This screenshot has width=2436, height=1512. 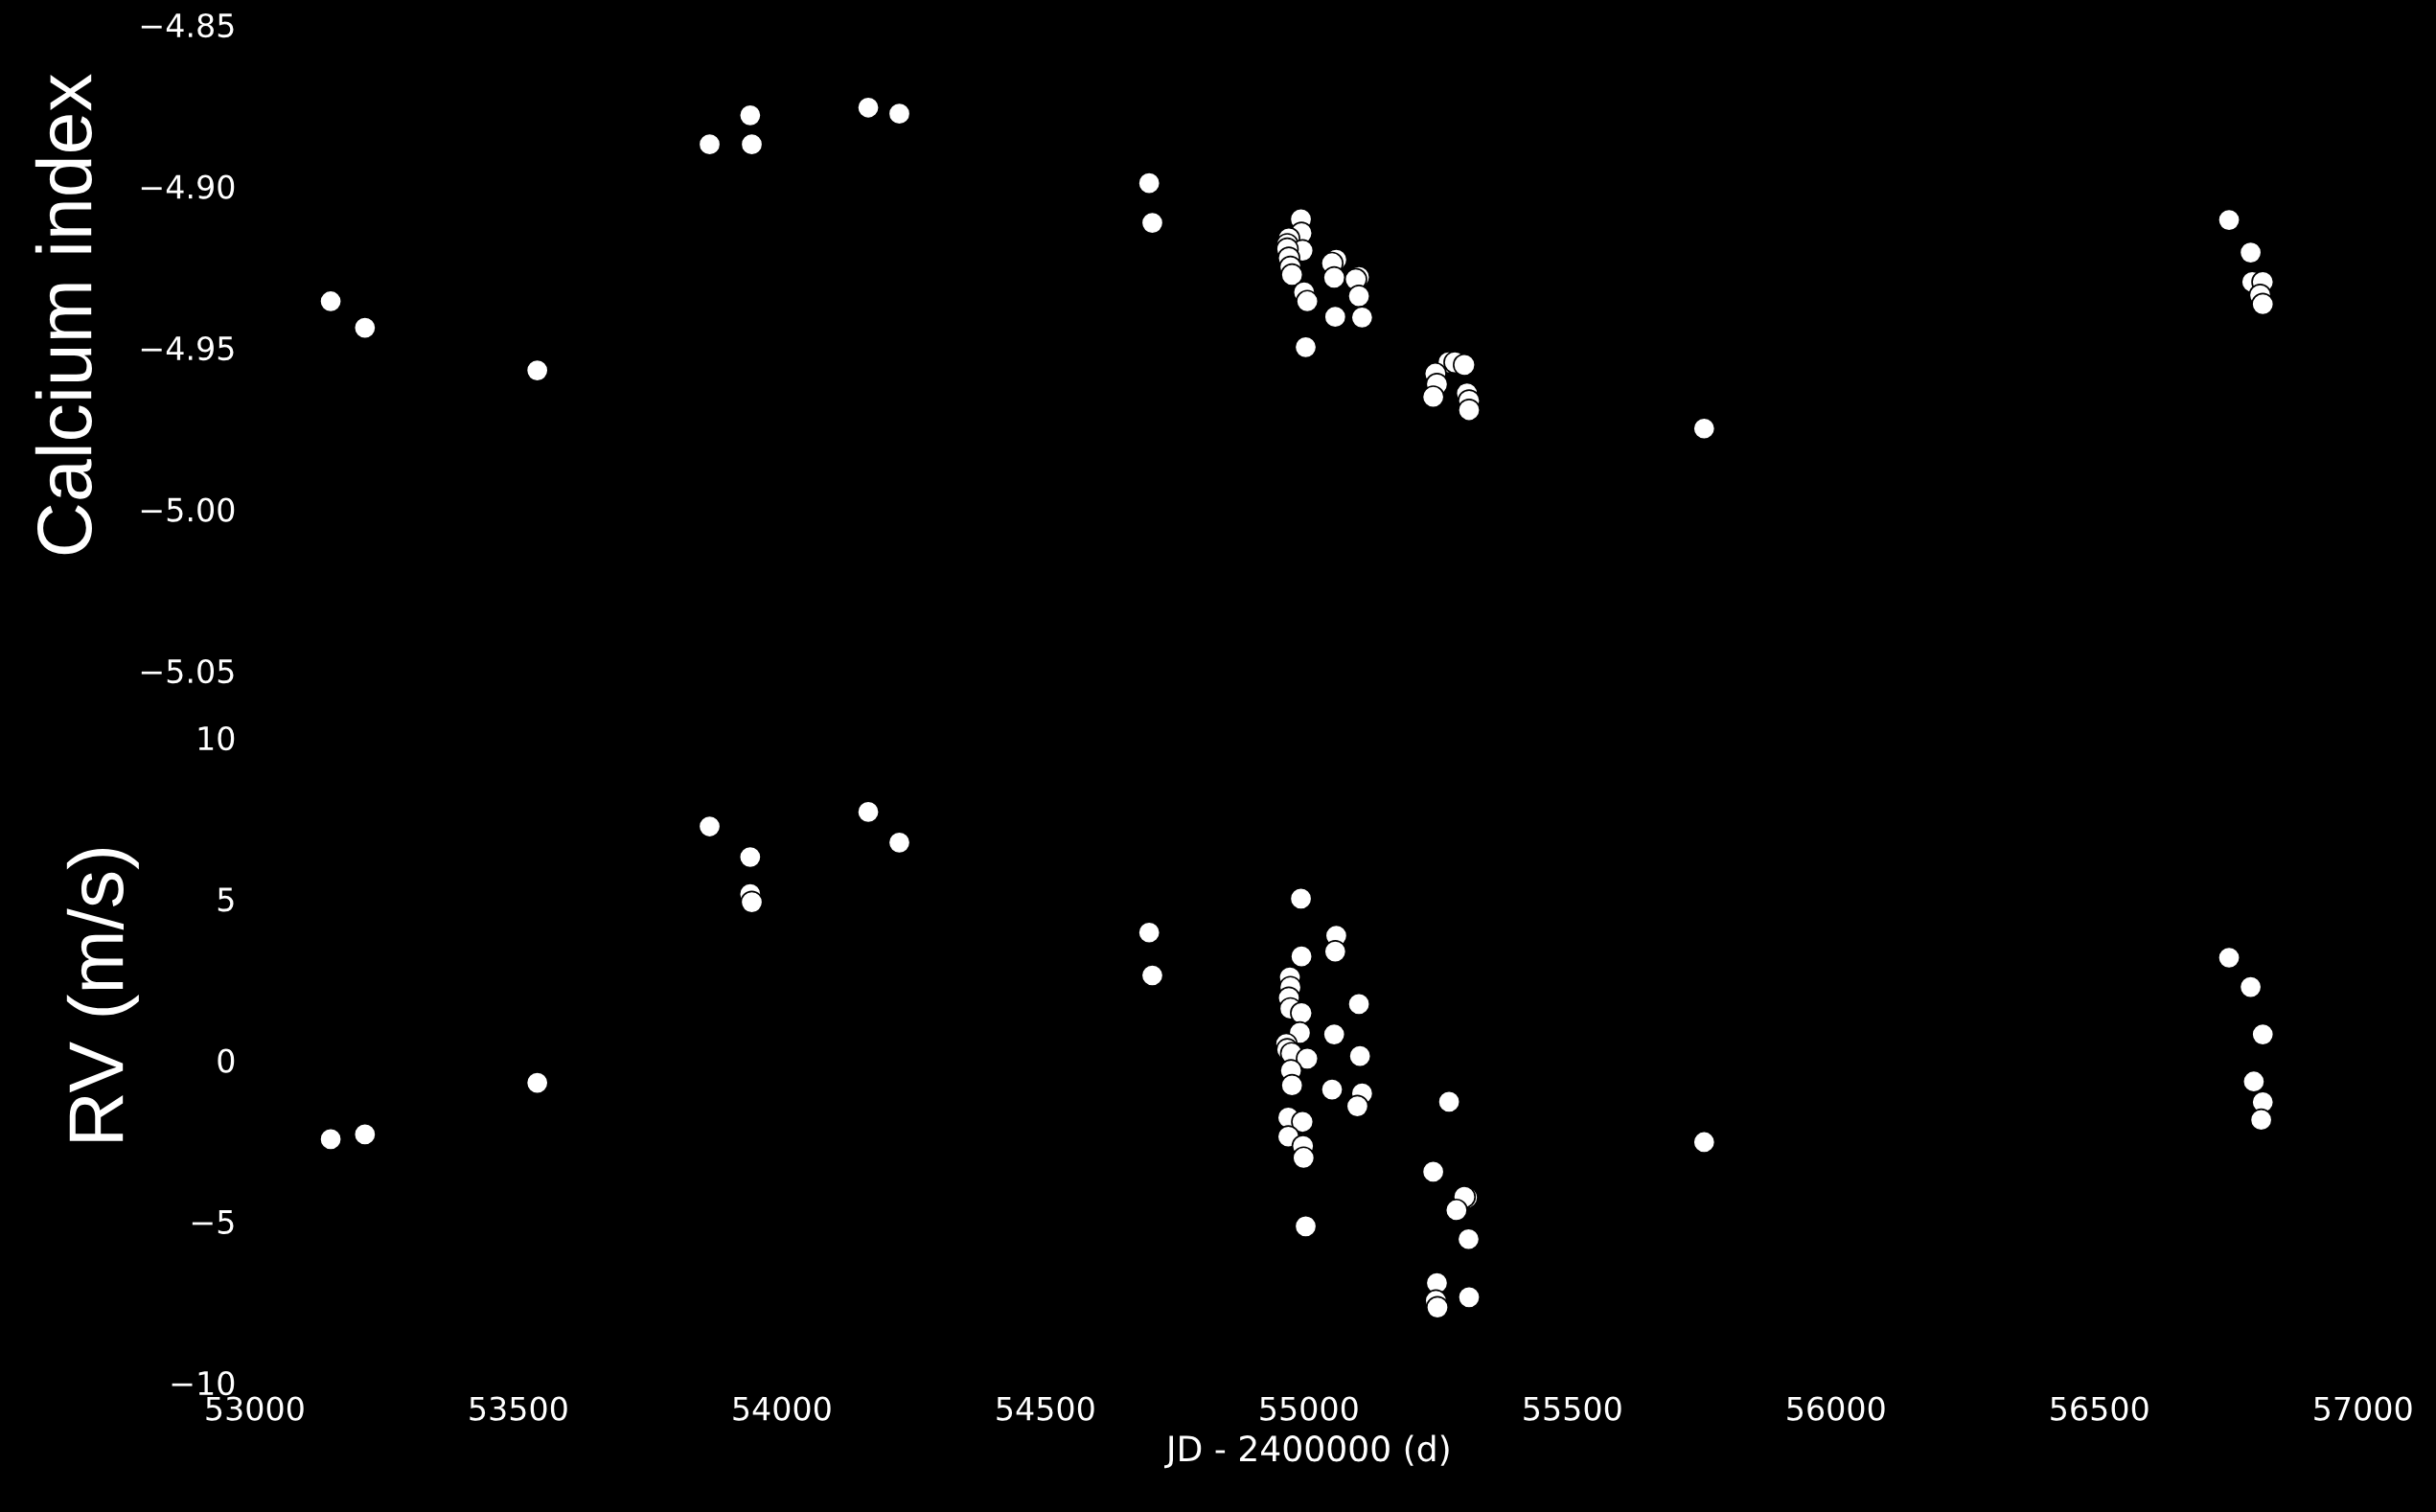 I want to click on x-tick-label: 53000, so click(x=255, y=1408).